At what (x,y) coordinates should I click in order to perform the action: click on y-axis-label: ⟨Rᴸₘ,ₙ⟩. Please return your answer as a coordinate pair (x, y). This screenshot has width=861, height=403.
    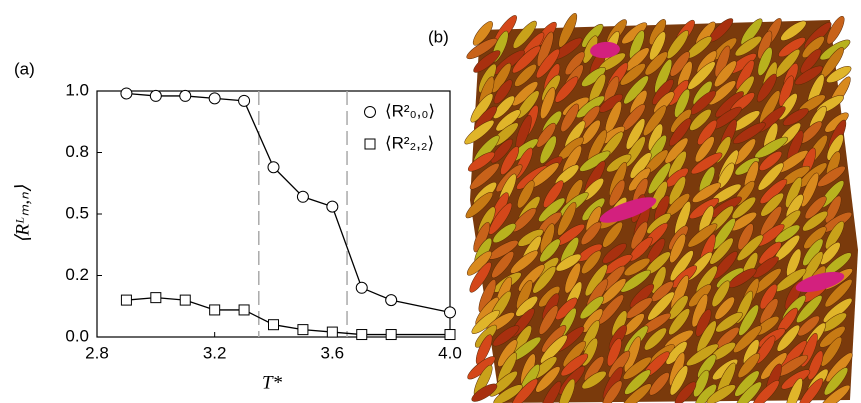
    Looking at the image, I should click on (22, 213).